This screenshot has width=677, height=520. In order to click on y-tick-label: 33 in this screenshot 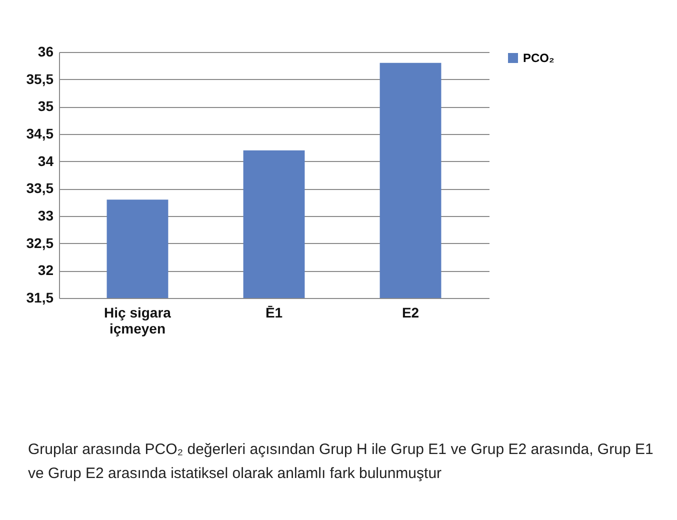, I will do `click(46, 216)`.